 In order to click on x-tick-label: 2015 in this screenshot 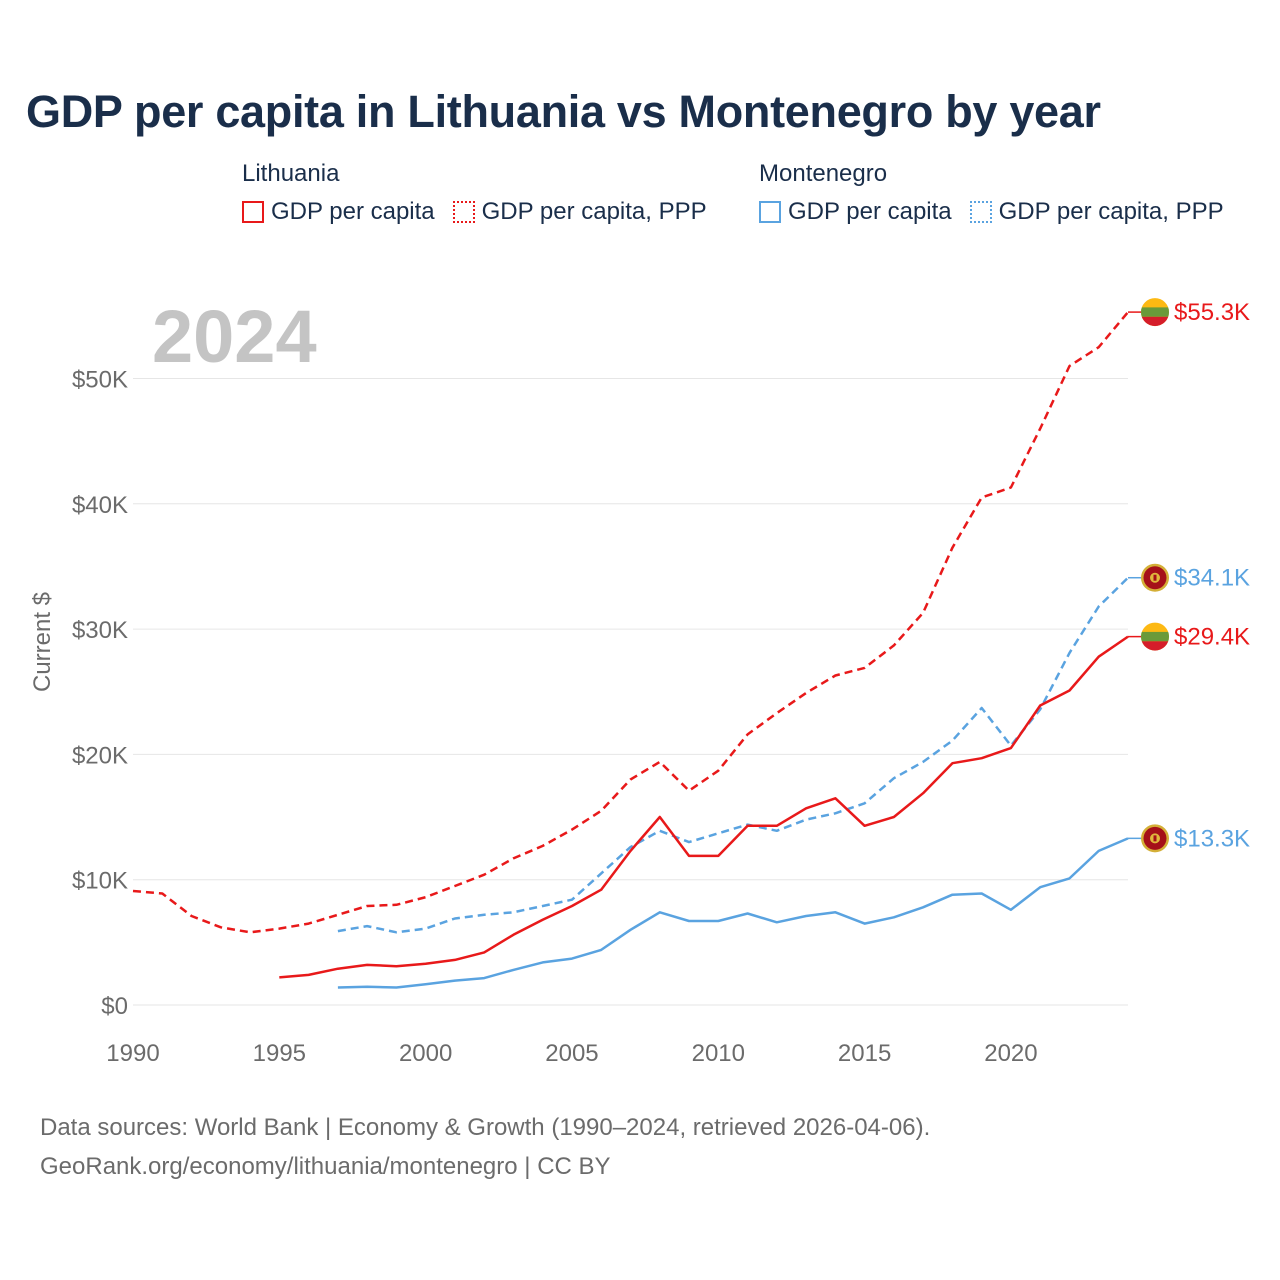, I will do `click(864, 1053)`.